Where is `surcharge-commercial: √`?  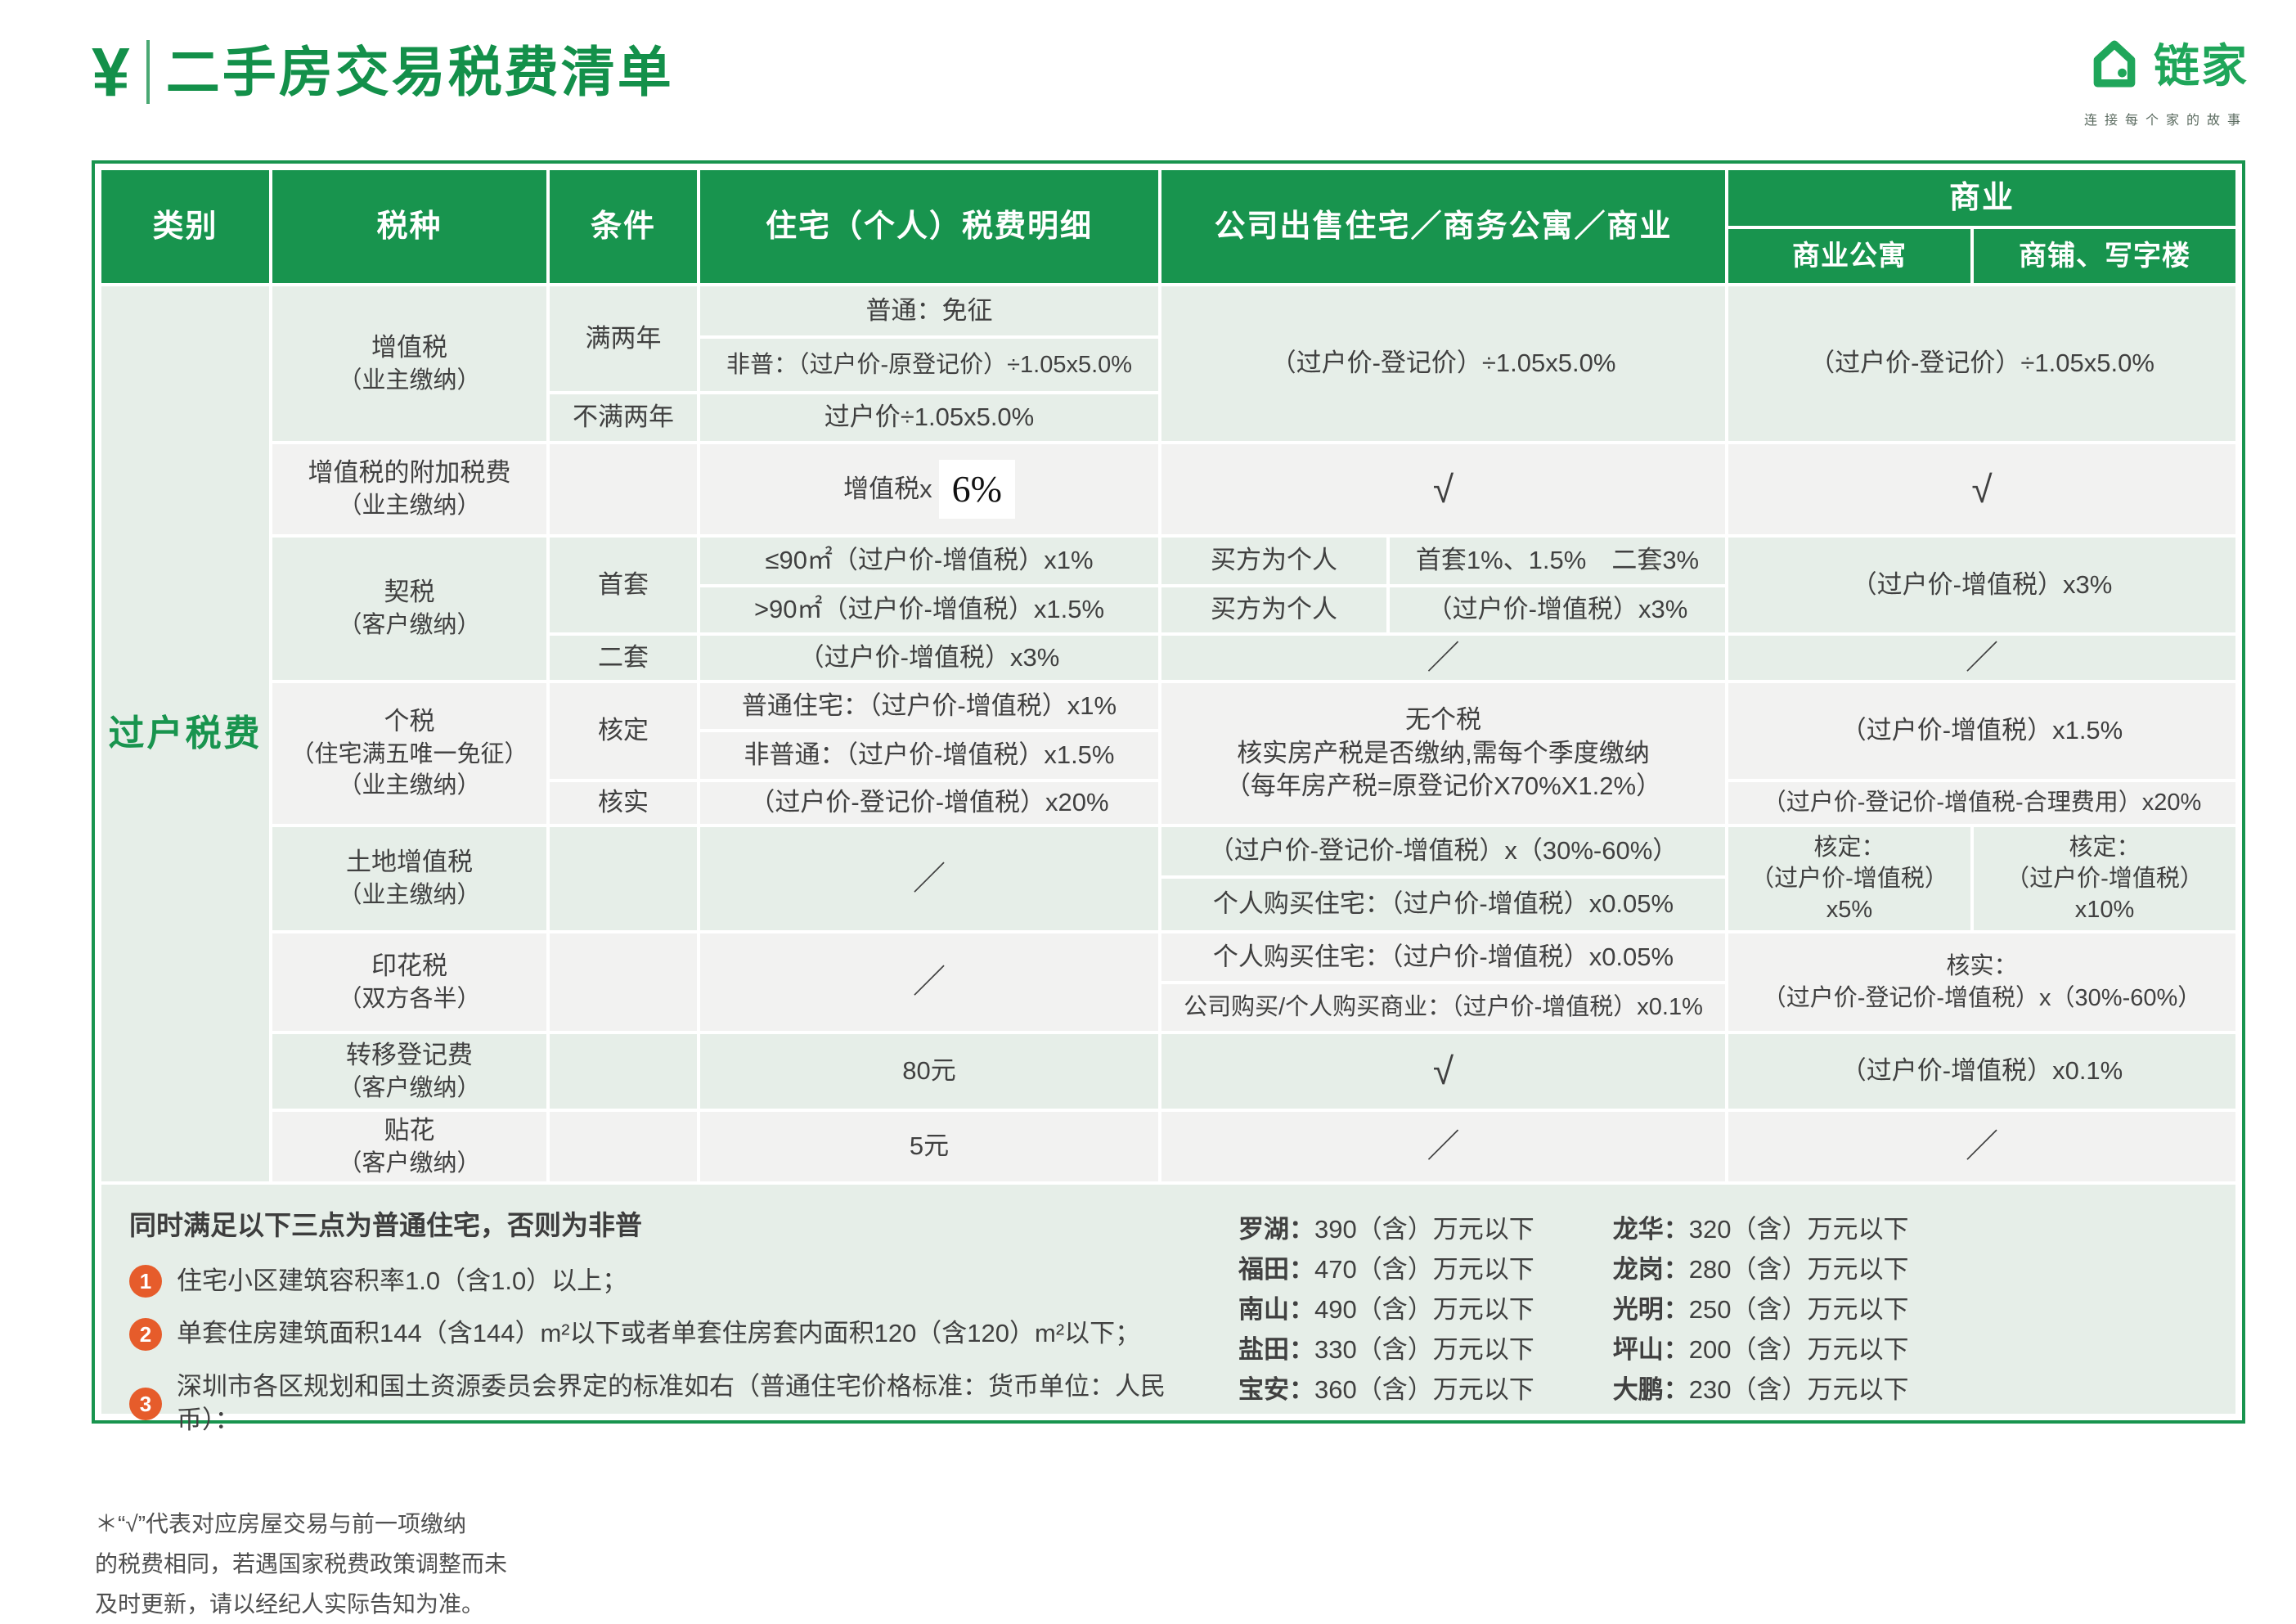 surcharge-commercial: √ is located at coordinates (1982, 489).